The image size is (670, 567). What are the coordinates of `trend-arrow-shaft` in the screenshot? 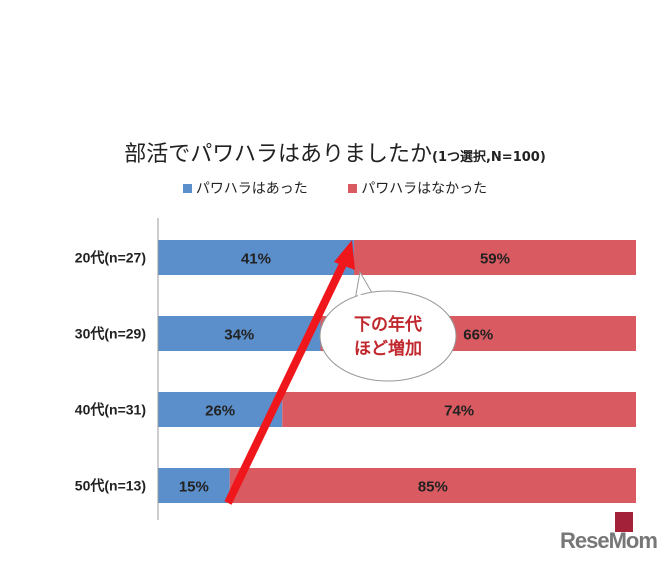 It's located at (286, 382).